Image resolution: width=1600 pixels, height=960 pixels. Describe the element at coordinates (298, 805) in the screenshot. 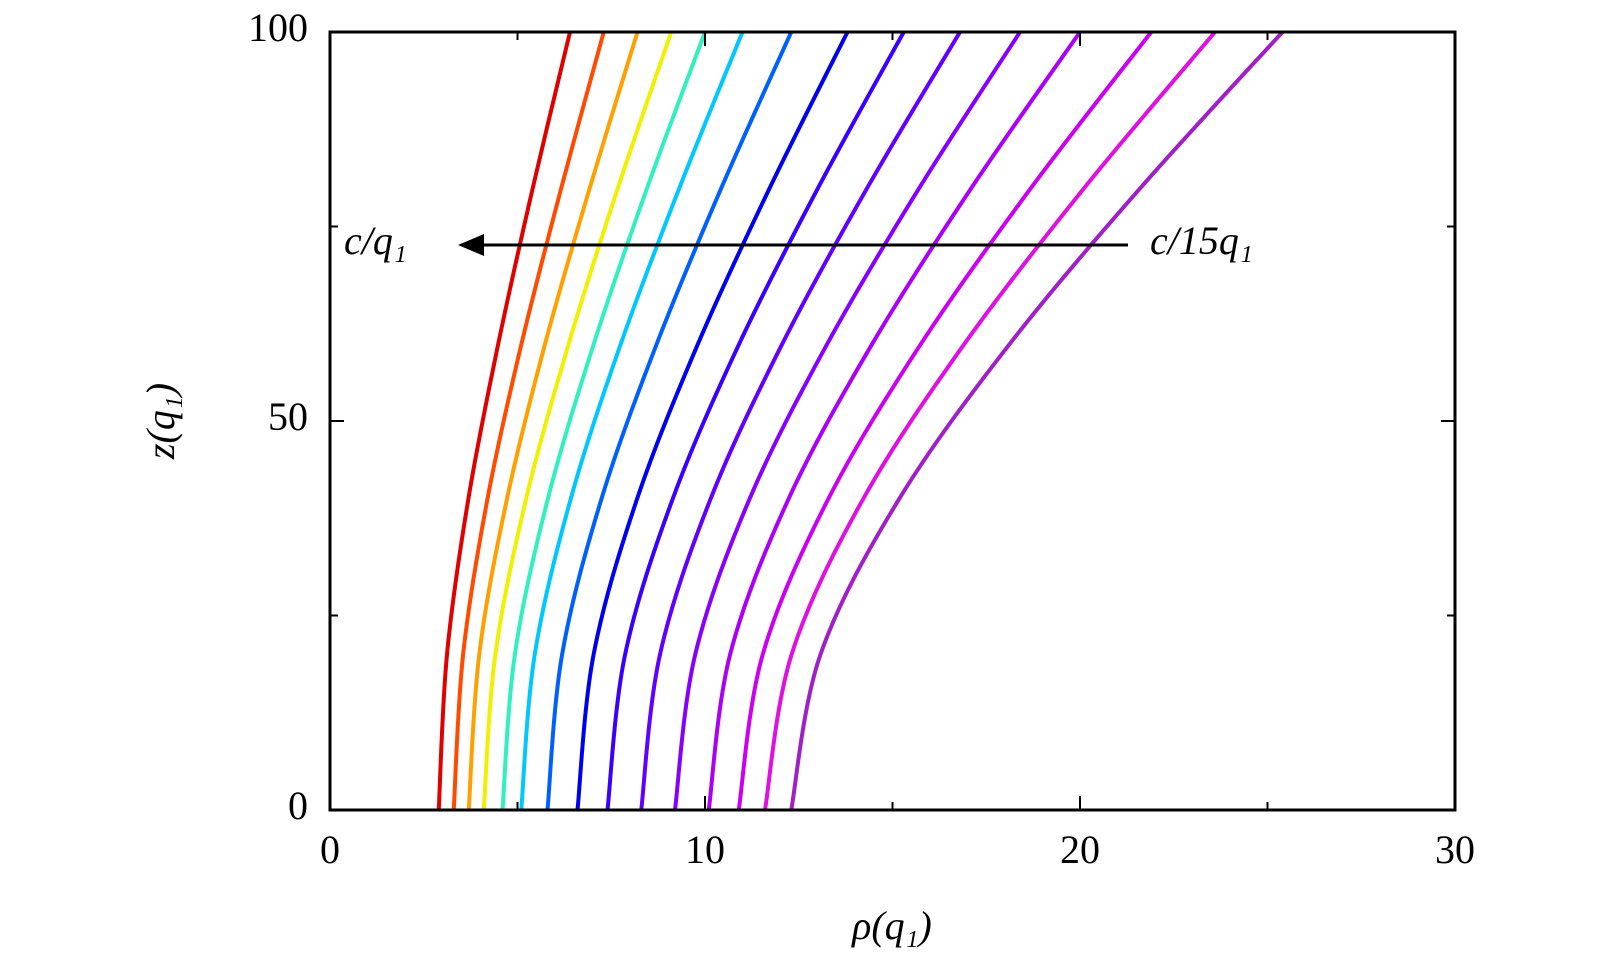

I see `y-tick-label: 0` at that location.